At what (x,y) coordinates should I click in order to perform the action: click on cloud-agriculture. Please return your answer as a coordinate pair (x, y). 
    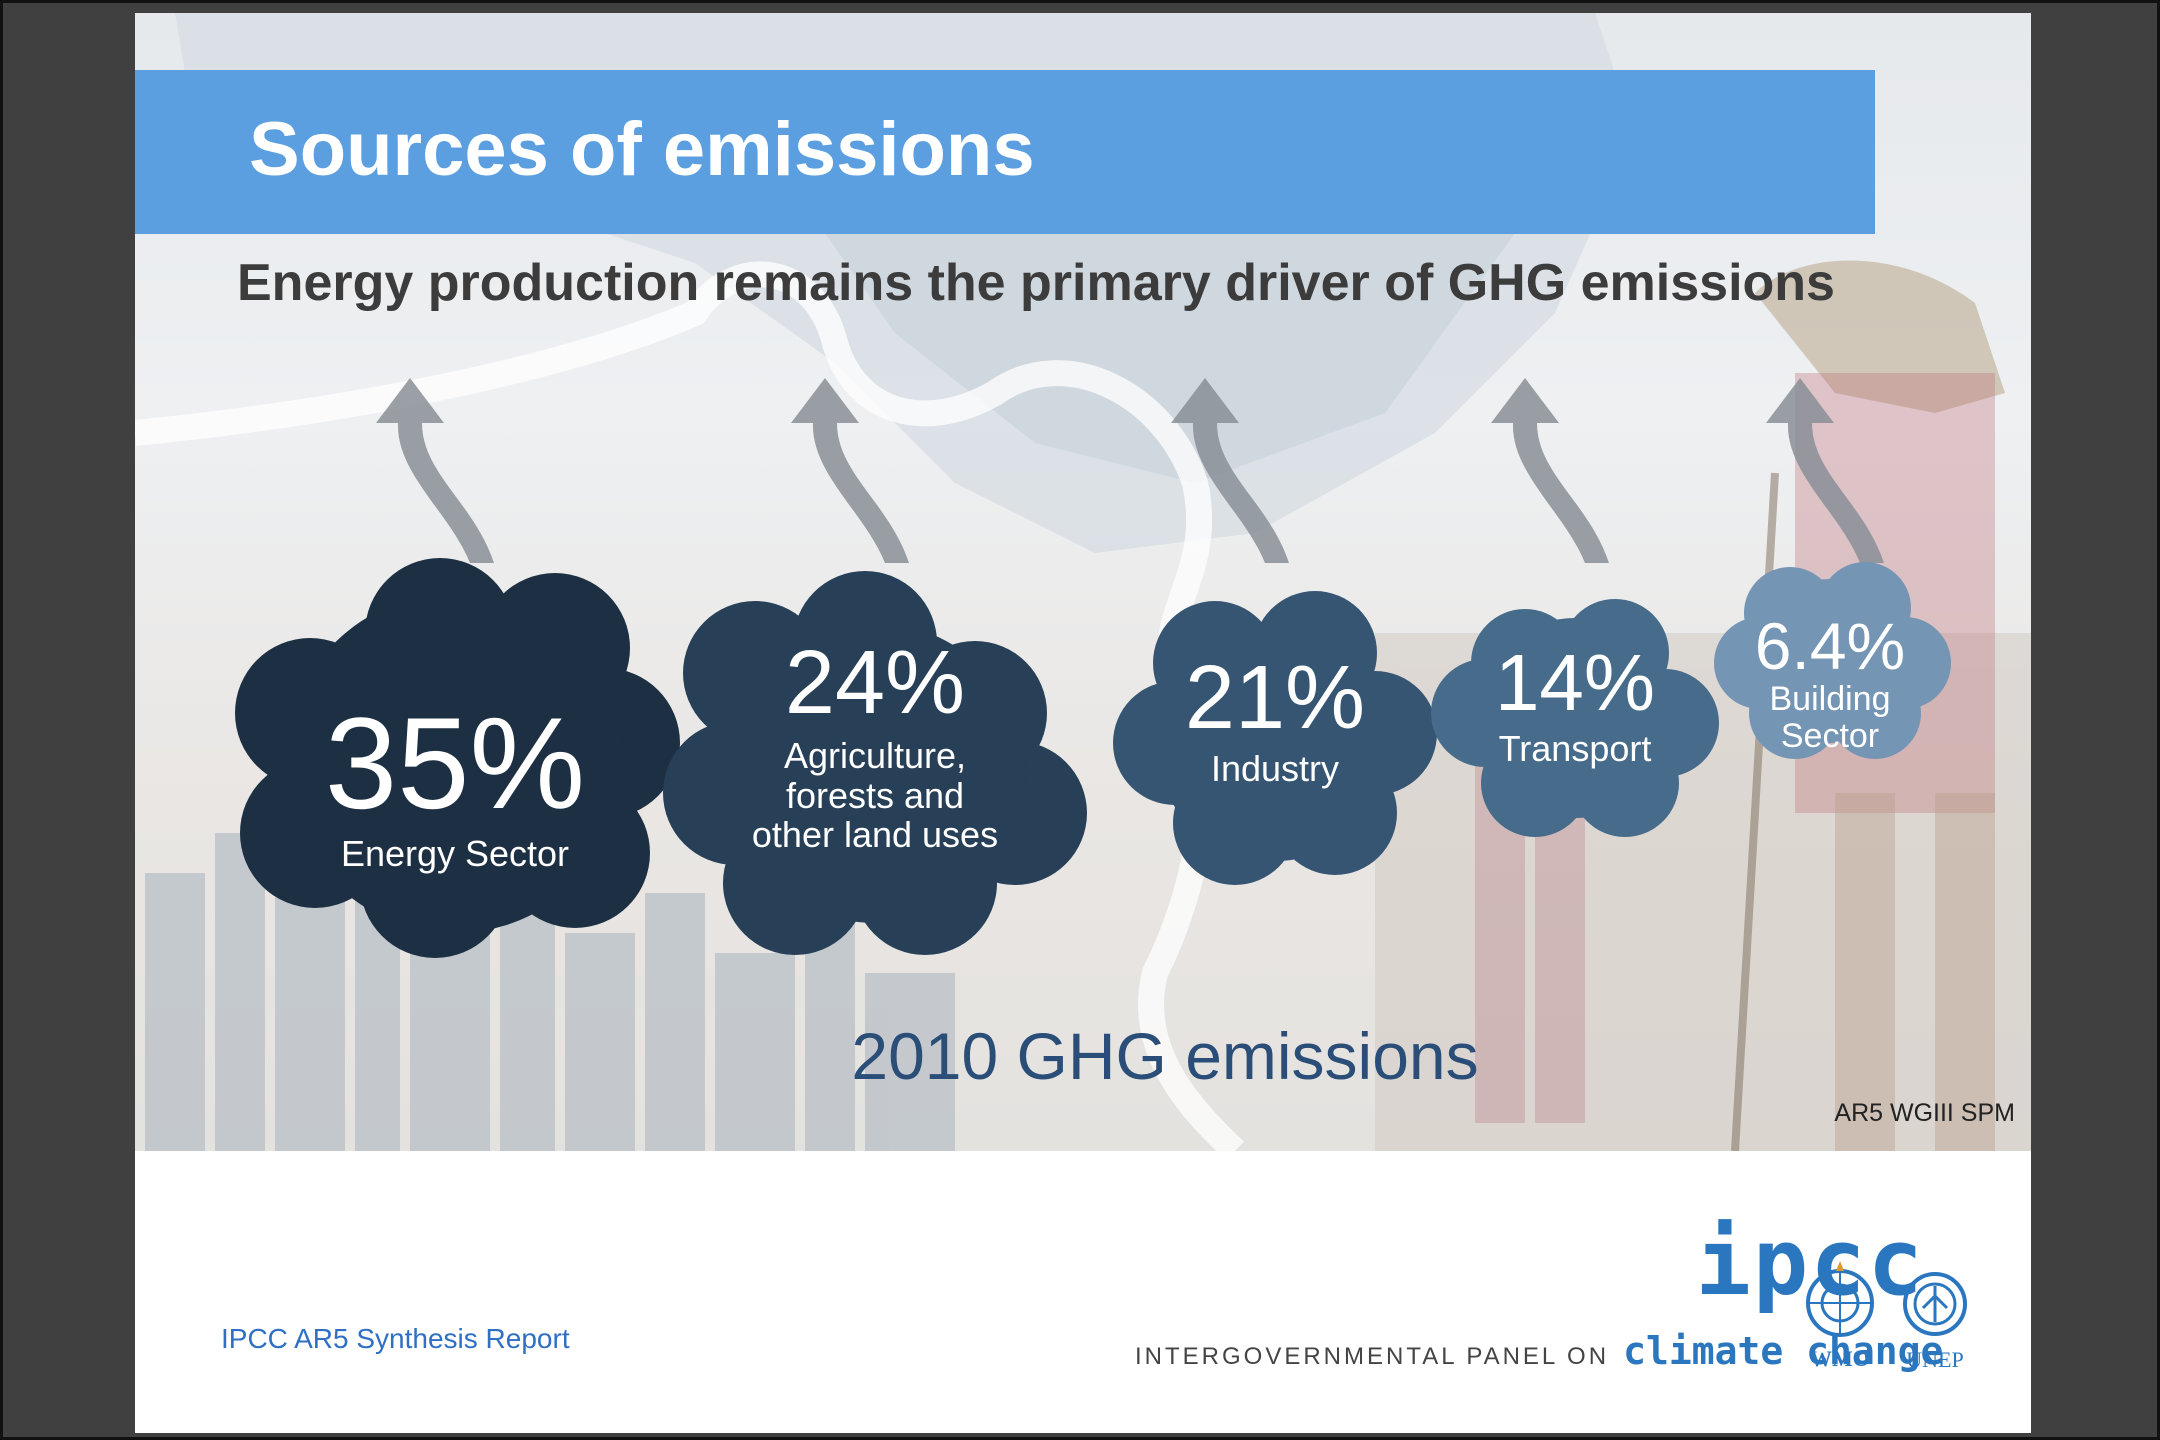
    Looking at the image, I should click on (875, 763).